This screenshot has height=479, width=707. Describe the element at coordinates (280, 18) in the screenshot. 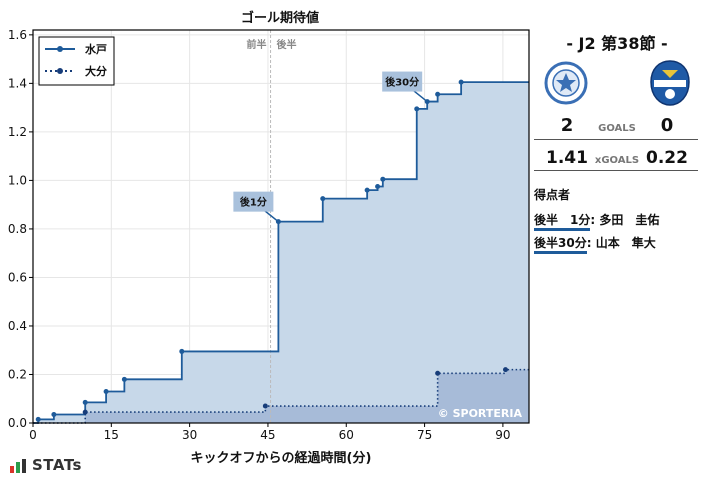

I see `chart-title: ゴール期待値` at that location.